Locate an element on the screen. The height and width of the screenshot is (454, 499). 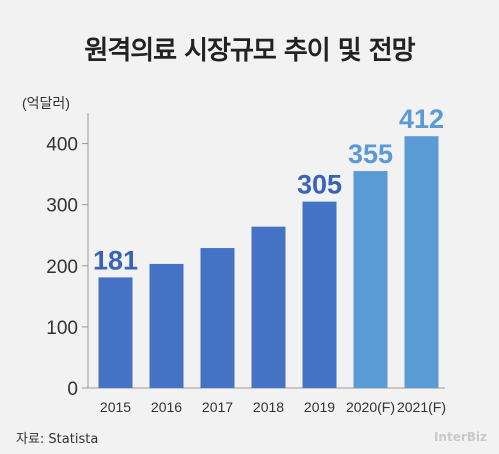
y-tick-label: 300 is located at coordinates (62, 206).